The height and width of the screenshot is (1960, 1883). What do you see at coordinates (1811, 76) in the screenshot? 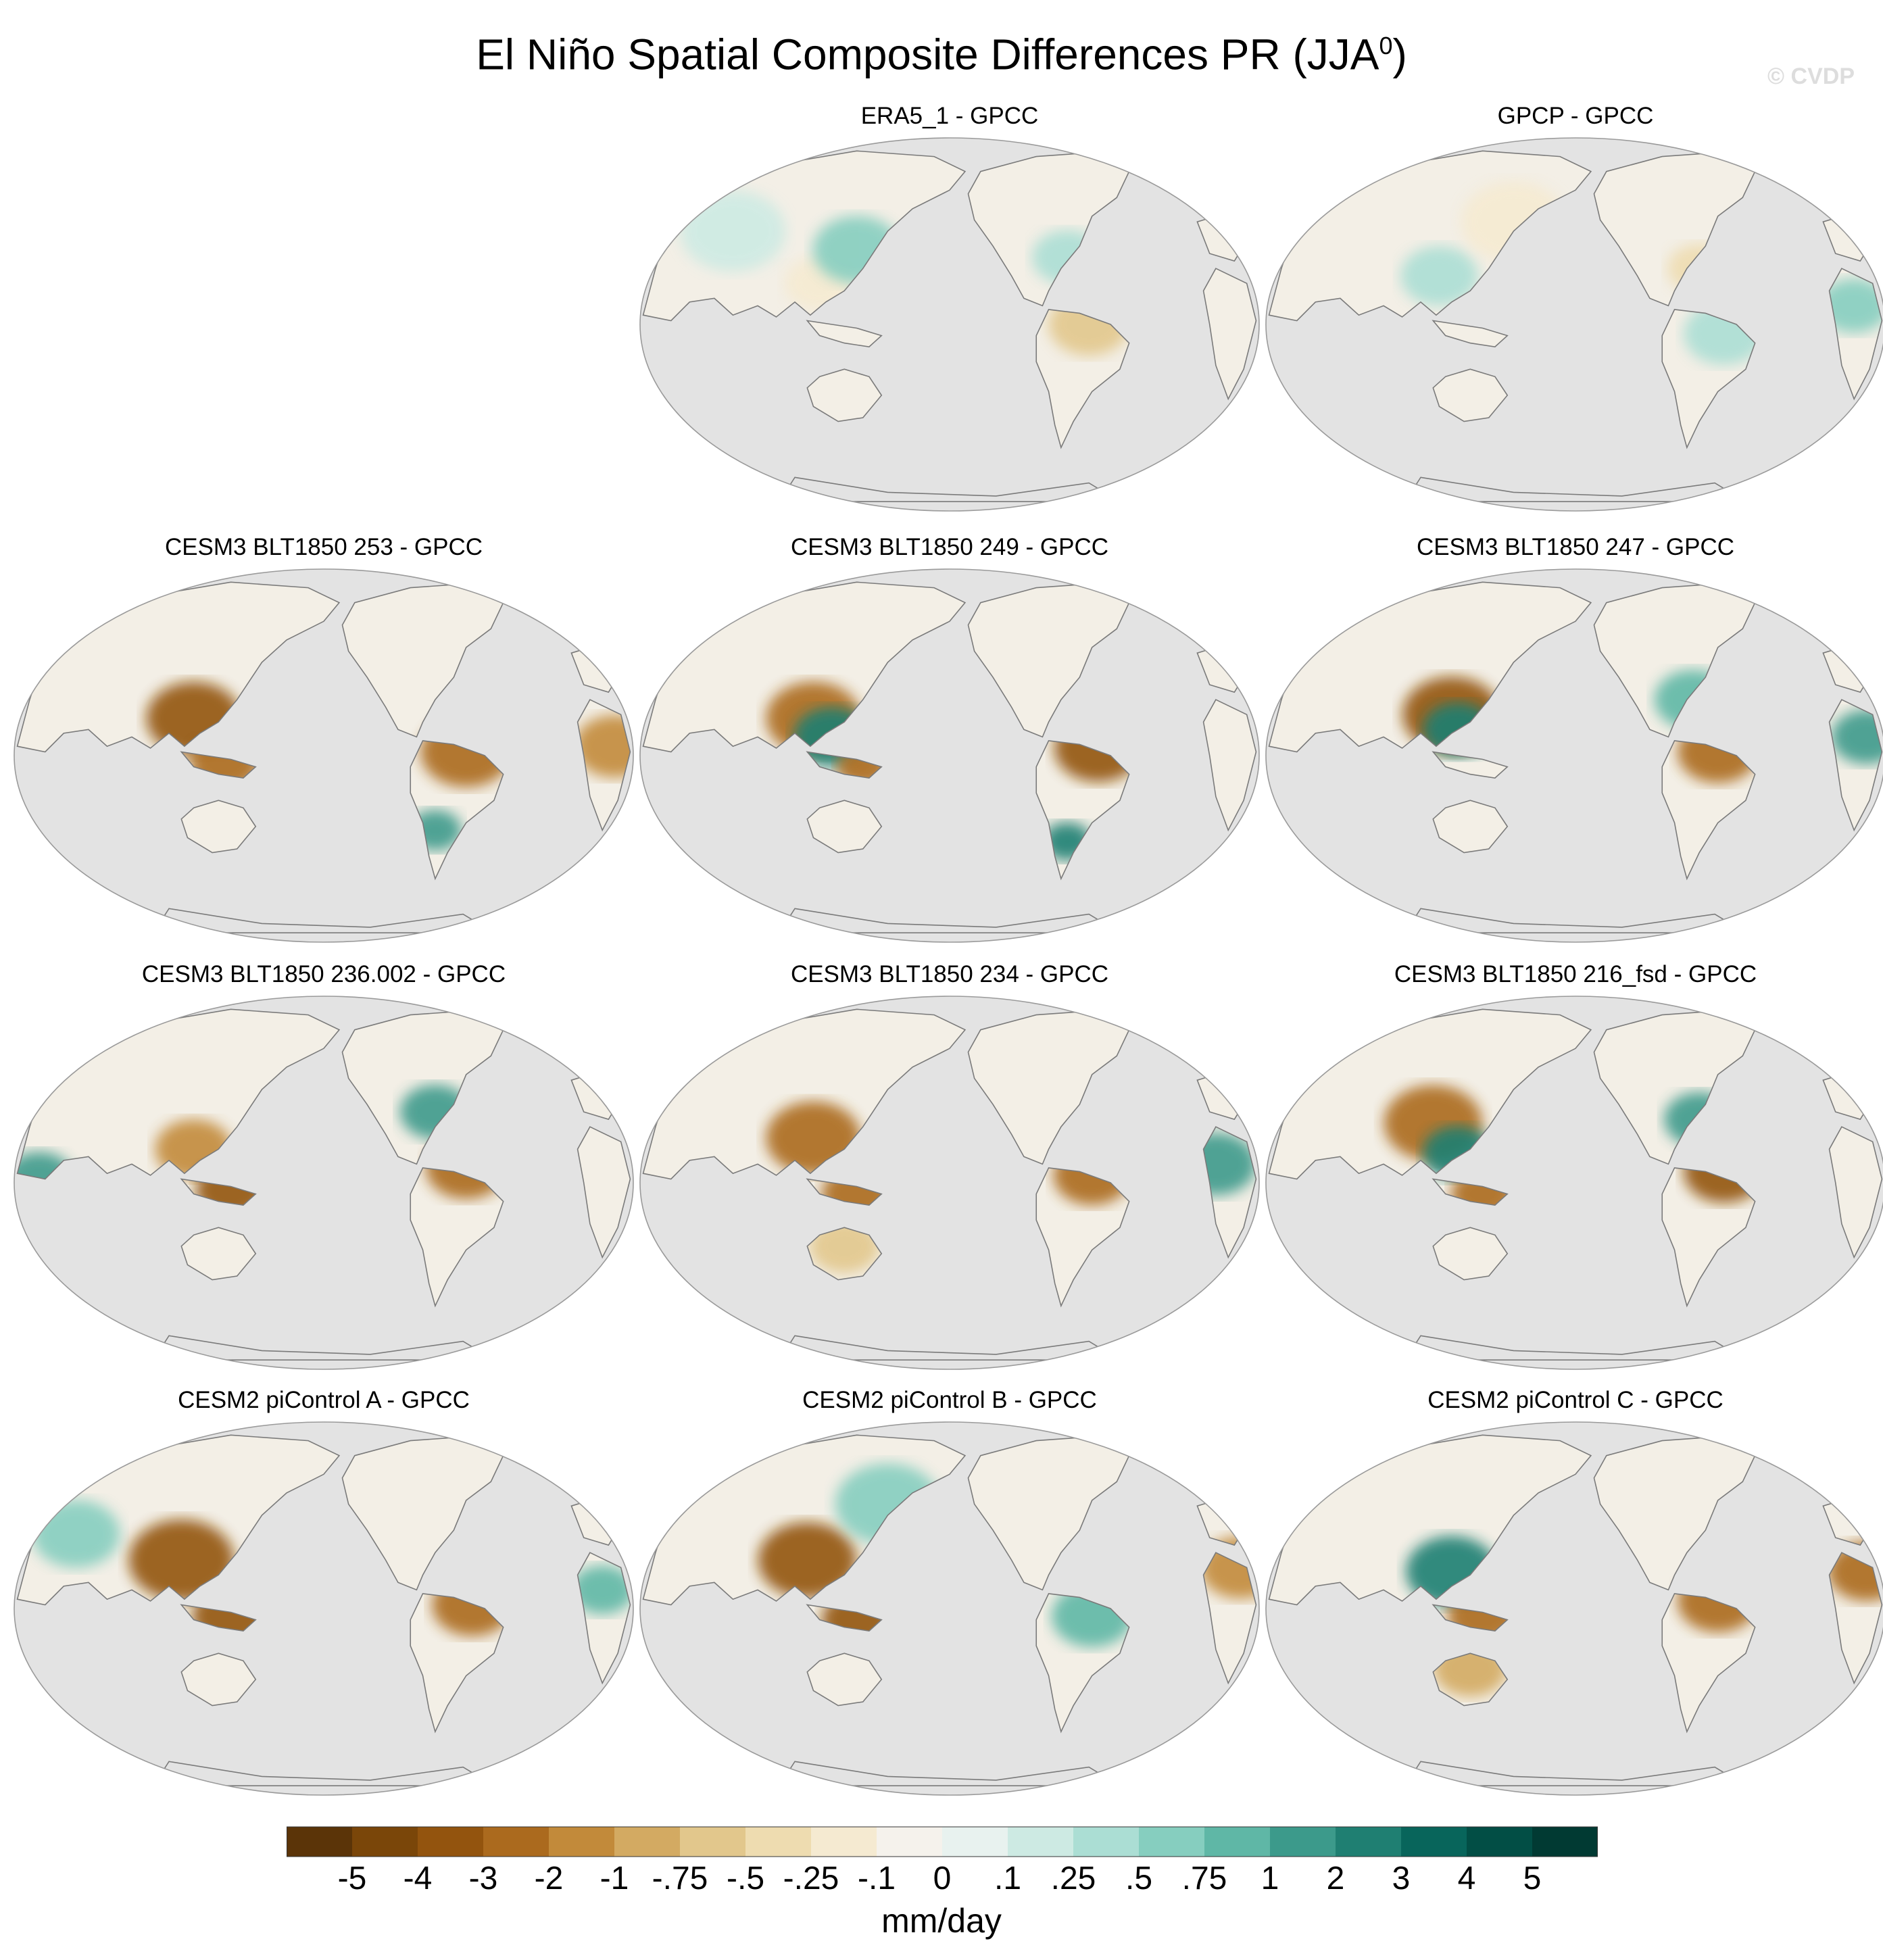
I see `cvdp-watermark: © CVDP` at bounding box center [1811, 76].